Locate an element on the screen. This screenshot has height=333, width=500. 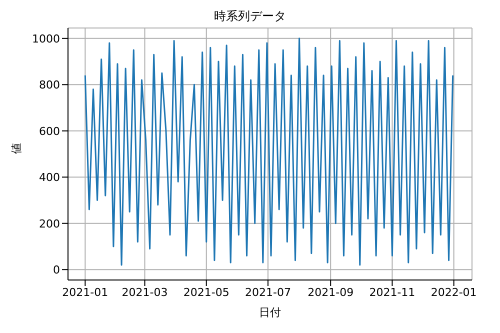
x-axis-title: 日付 is located at coordinates (270, 312).